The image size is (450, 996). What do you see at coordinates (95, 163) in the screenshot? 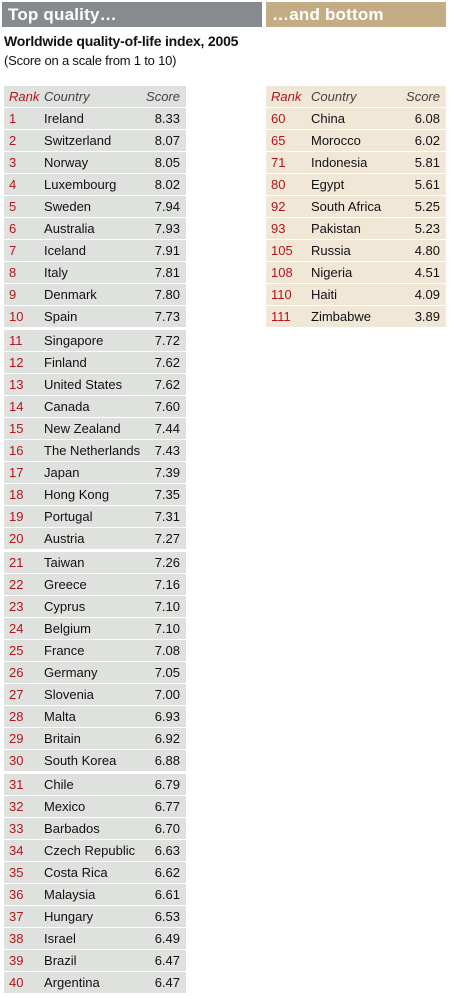
I see `table-row: 3 Norway 8.05` at bounding box center [95, 163].